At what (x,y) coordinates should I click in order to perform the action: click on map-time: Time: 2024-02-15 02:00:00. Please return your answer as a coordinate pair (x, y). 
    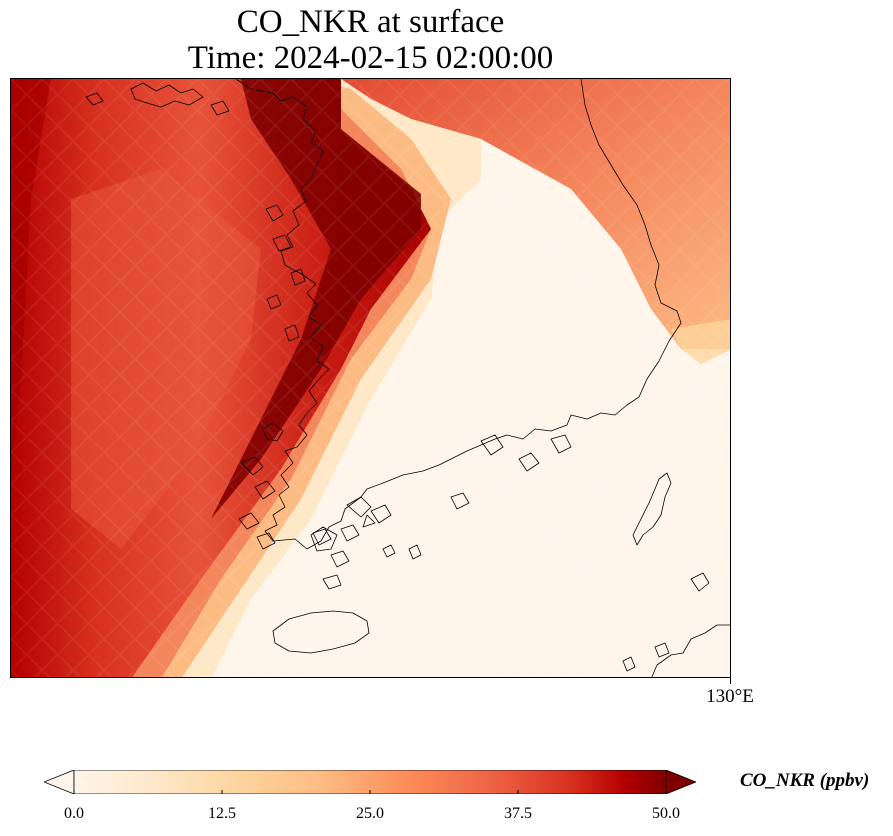
    Looking at the image, I should click on (370, 58).